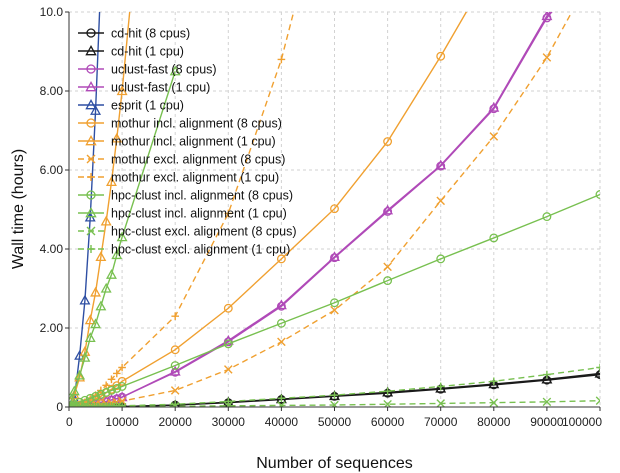 This screenshot has height=473, width=620. I want to click on x-tick-label: 100000, so click(582, 422).